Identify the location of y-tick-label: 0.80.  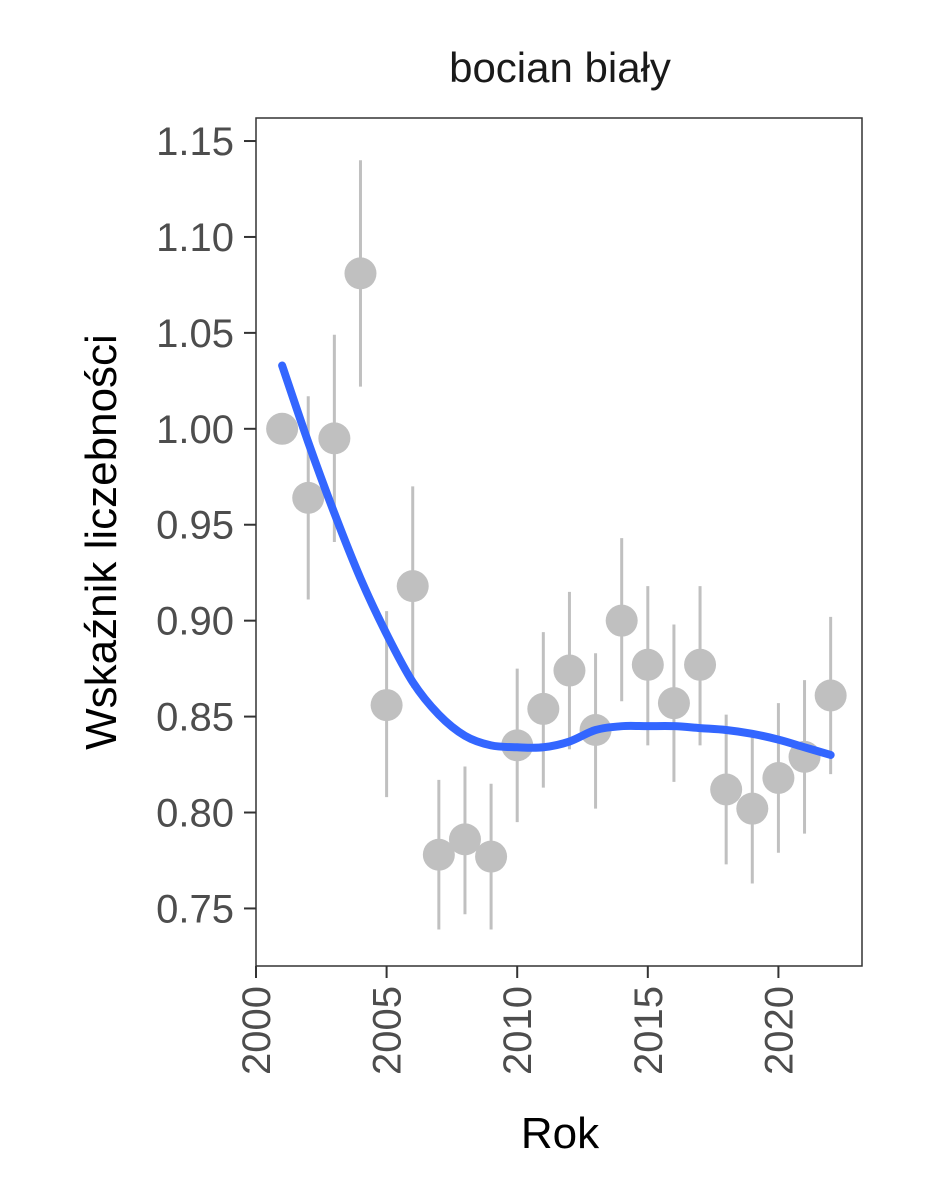
(195, 814).